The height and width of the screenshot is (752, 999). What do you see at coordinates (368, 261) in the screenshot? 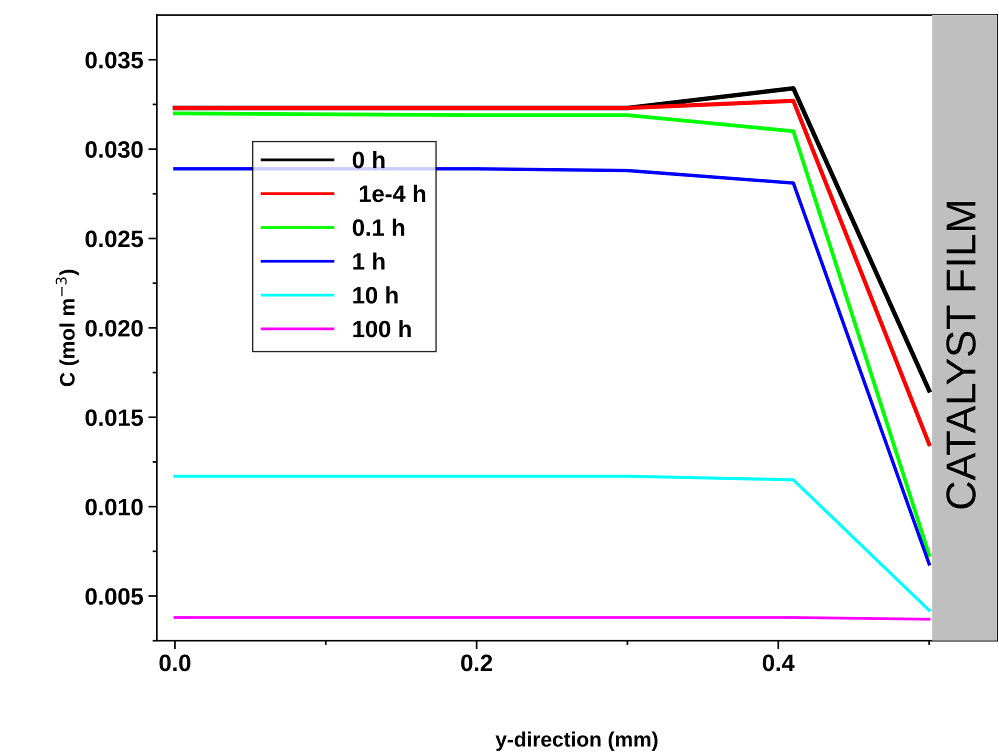
I see `legend-label: 1 h` at bounding box center [368, 261].